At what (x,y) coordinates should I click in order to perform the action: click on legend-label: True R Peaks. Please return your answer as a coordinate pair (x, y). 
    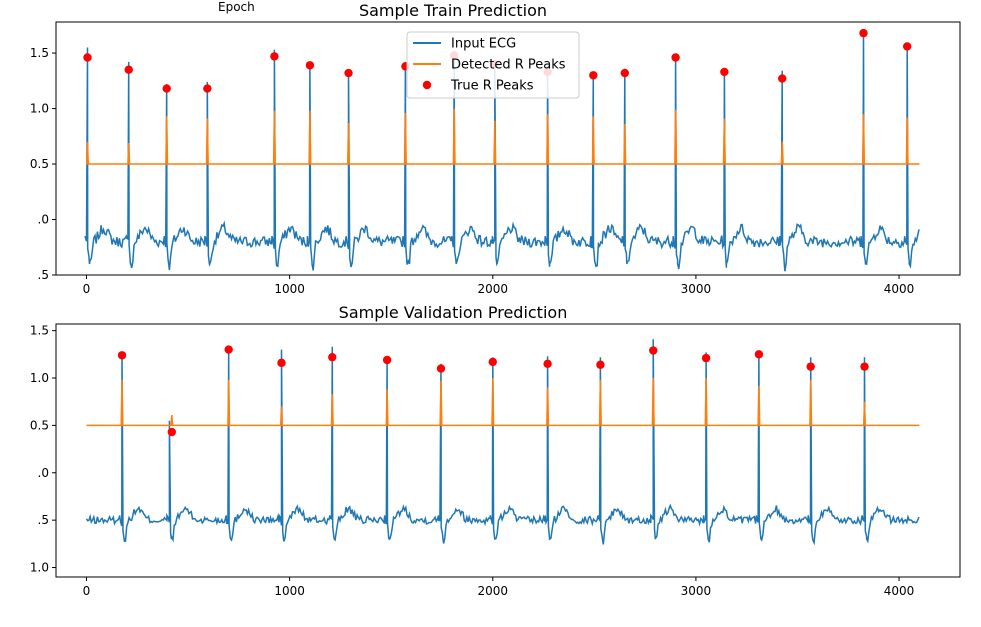
    Looking at the image, I should click on (492, 86).